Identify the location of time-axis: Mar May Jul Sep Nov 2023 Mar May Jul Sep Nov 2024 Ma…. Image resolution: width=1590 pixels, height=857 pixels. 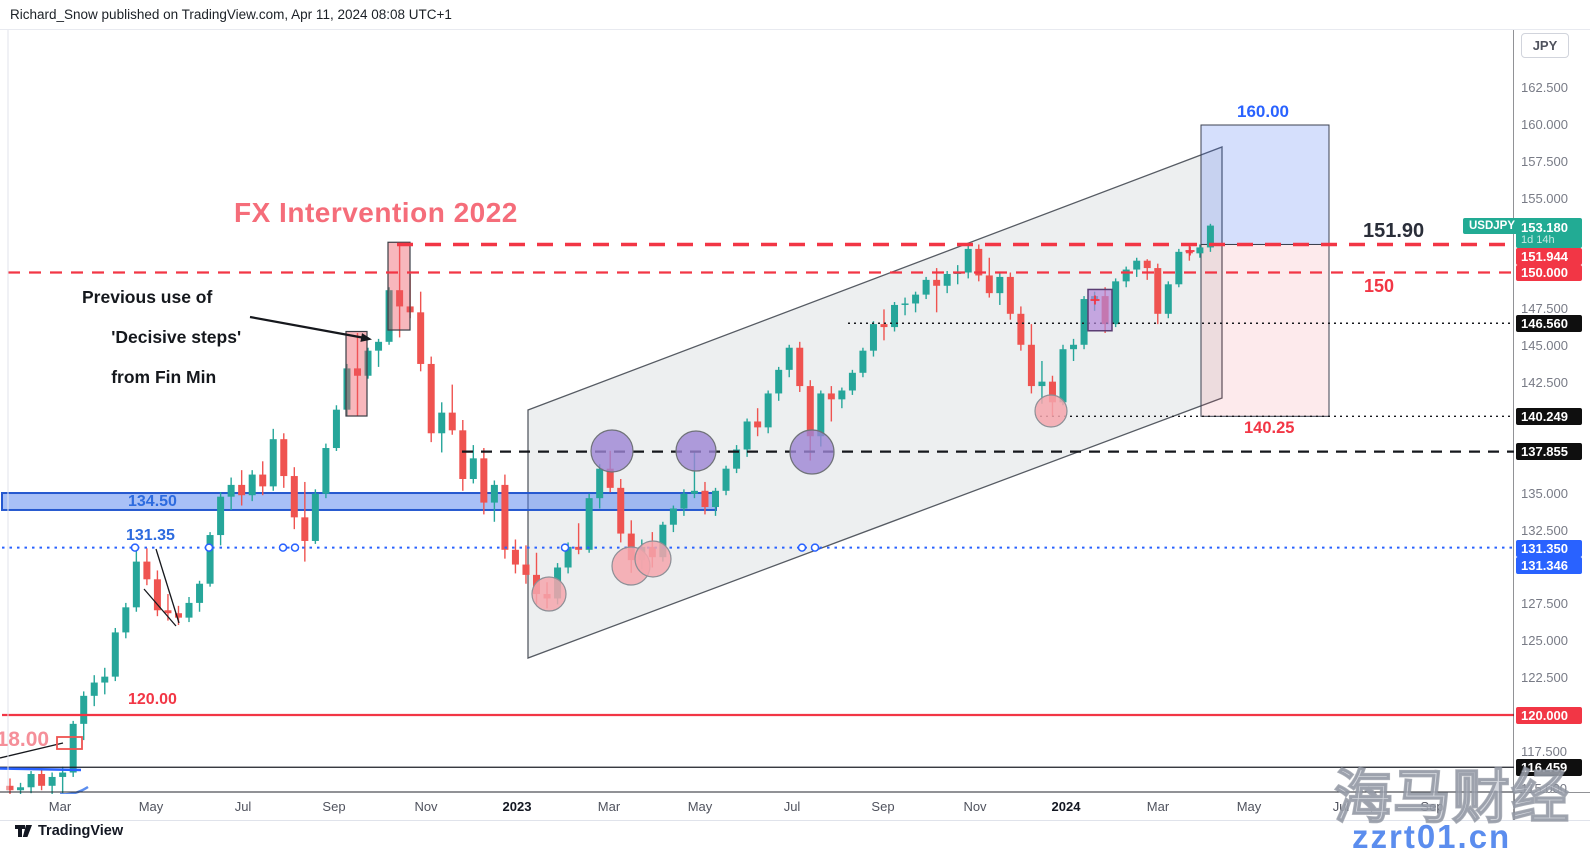
(795, 807).